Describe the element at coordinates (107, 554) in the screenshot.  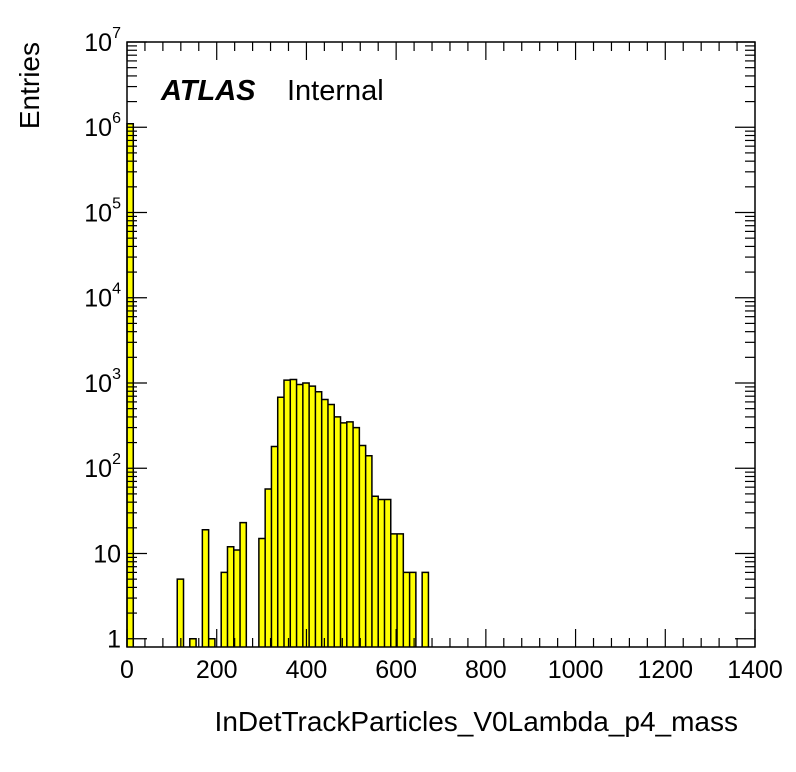
I see `y-tick-label: 10` at that location.